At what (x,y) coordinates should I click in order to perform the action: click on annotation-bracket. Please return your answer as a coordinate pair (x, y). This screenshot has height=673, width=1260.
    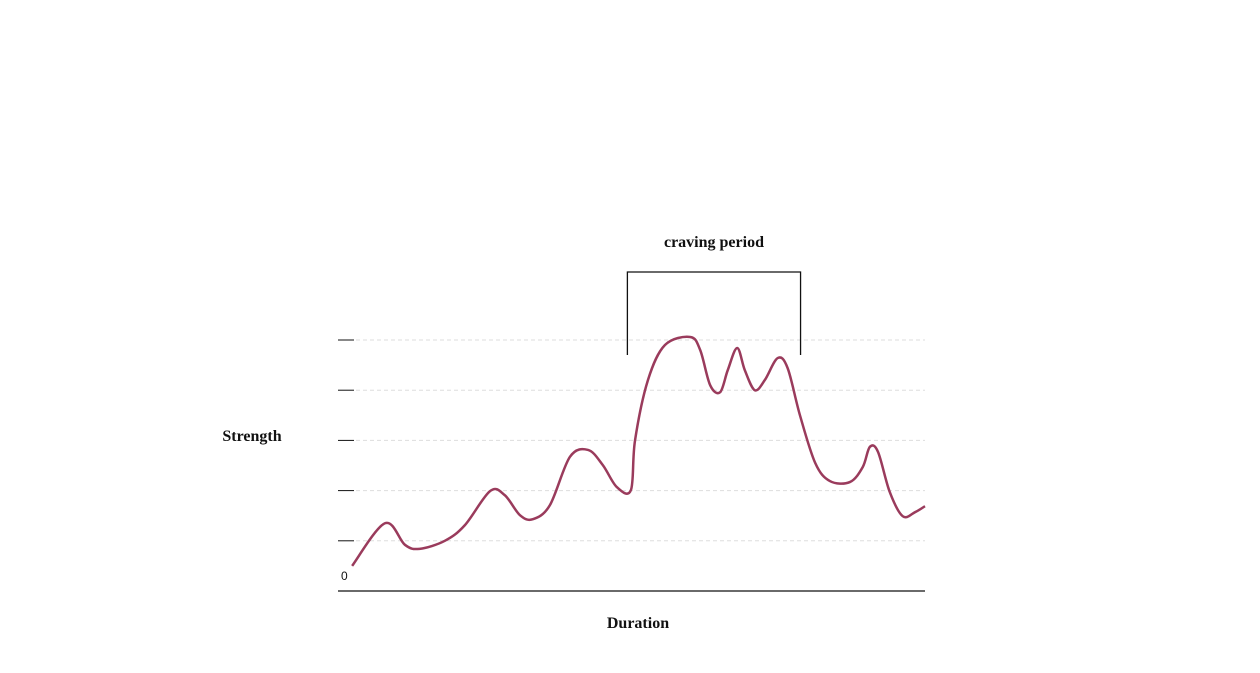
    Looking at the image, I should click on (714, 313).